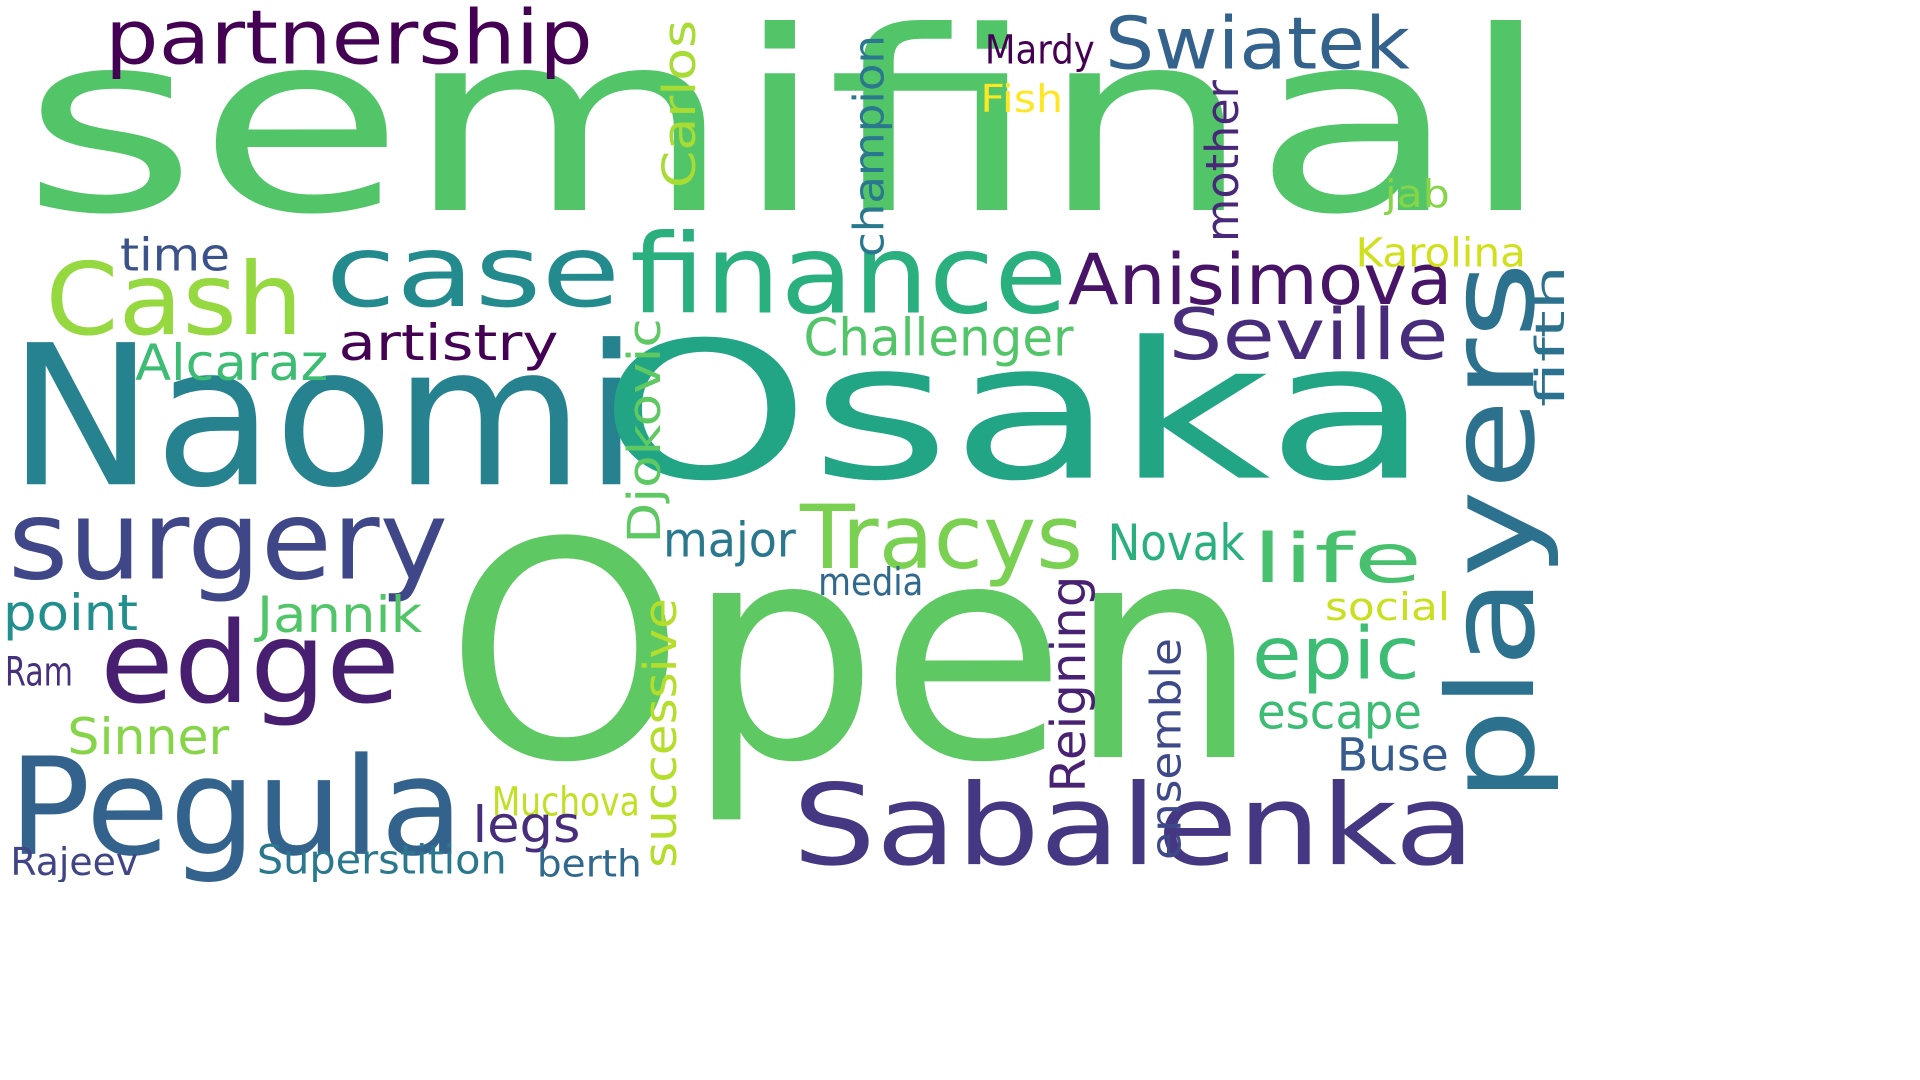 Image resolution: width=1920 pixels, height=1080 pixels. Describe the element at coordinates (71, 612) in the screenshot. I see `word-point: point` at that location.